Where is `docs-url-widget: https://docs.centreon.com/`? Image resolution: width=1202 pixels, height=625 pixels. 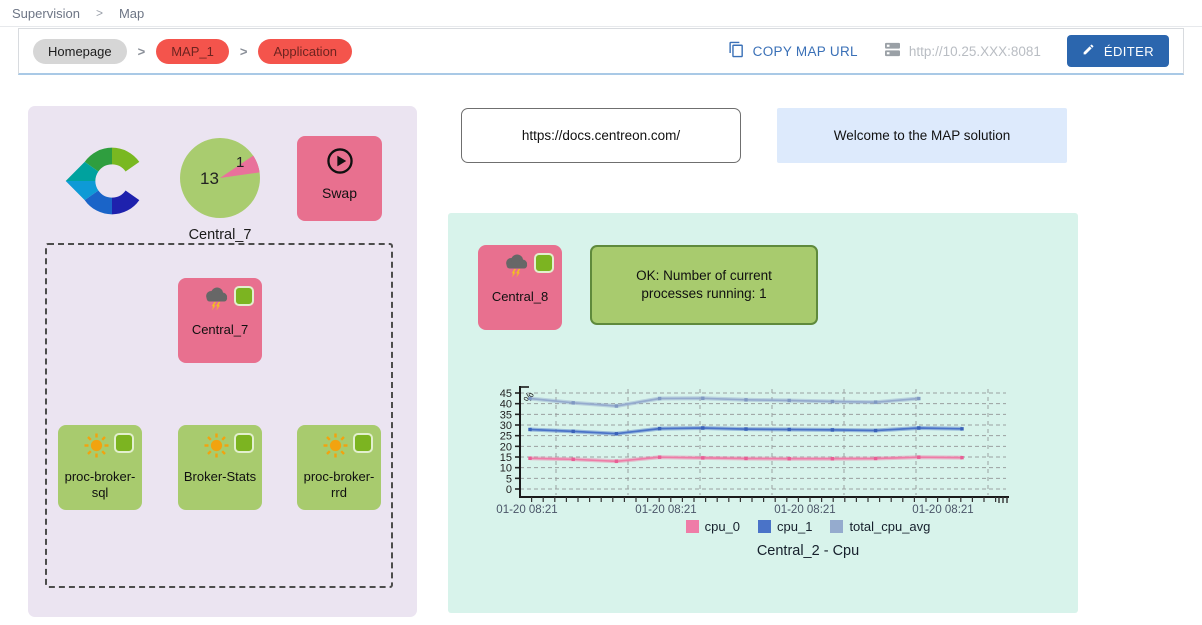 docs-url-widget: https://docs.centreon.com/ is located at coordinates (601, 135).